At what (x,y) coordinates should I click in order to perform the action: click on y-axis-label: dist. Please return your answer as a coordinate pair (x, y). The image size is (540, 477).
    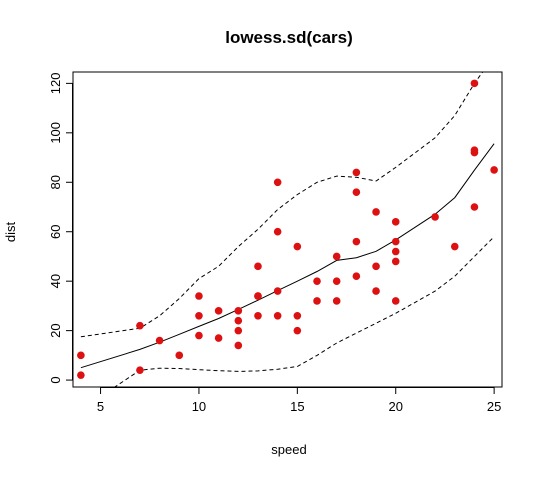
    Looking at the image, I should click on (10, 231).